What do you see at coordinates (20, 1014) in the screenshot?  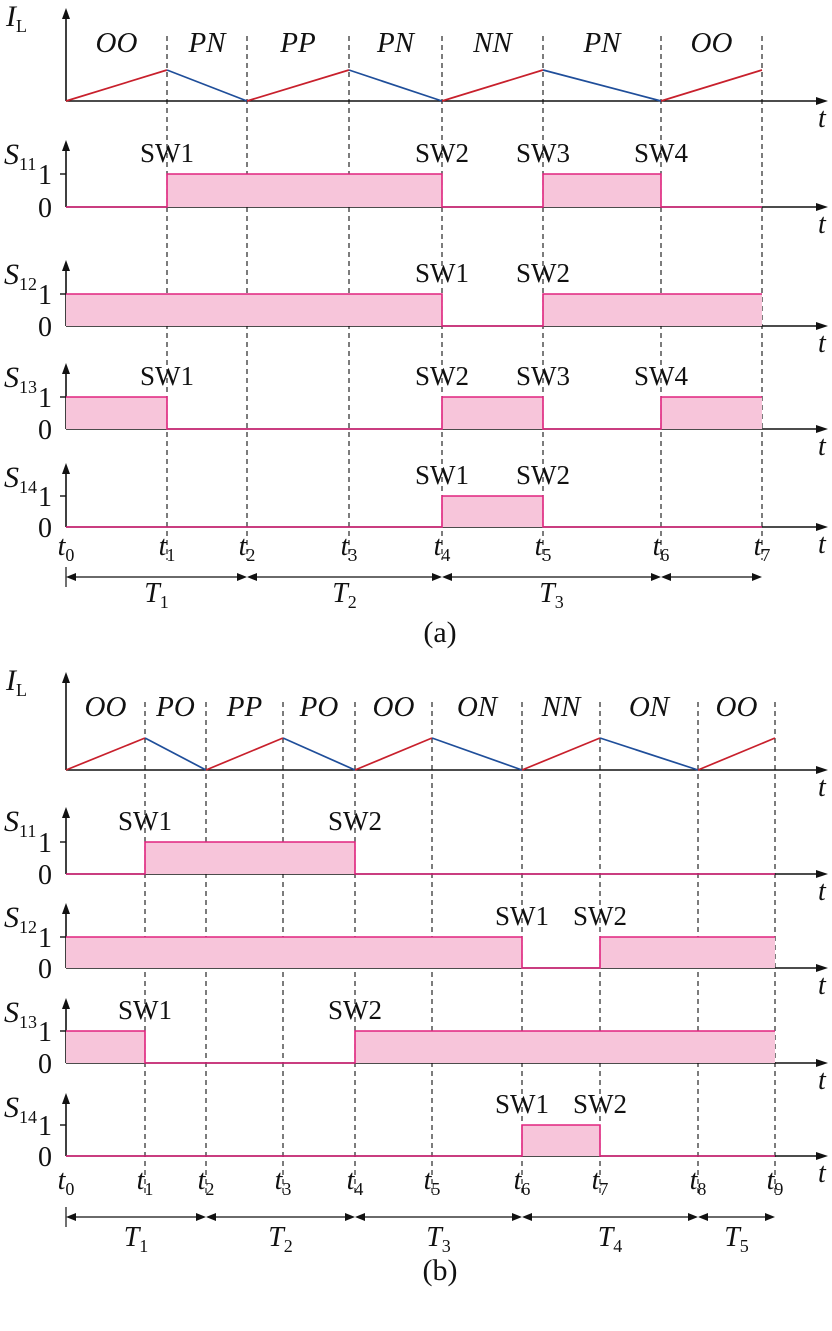 I see `switch-axis-label: S13` at bounding box center [20, 1014].